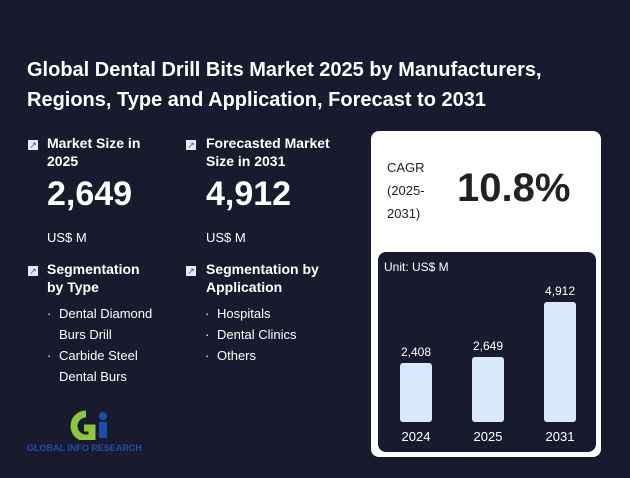 This screenshot has width=630, height=478. What do you see at coordinates (249, 194) in the screenshot?
I see `forecast-value: 4,912` at bounding box center [249, 194].